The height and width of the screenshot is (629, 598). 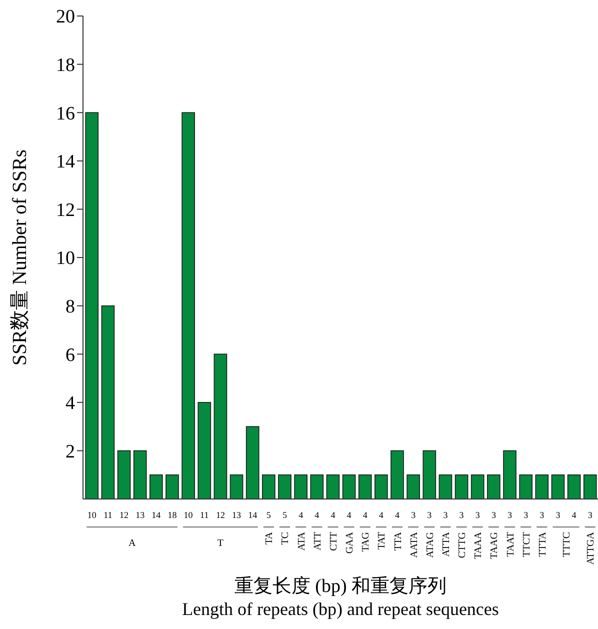 What do you see at coordinates (65, 210) in the screenshot?
I see `y-tick-label: 12` at bounding box center [65, 210].